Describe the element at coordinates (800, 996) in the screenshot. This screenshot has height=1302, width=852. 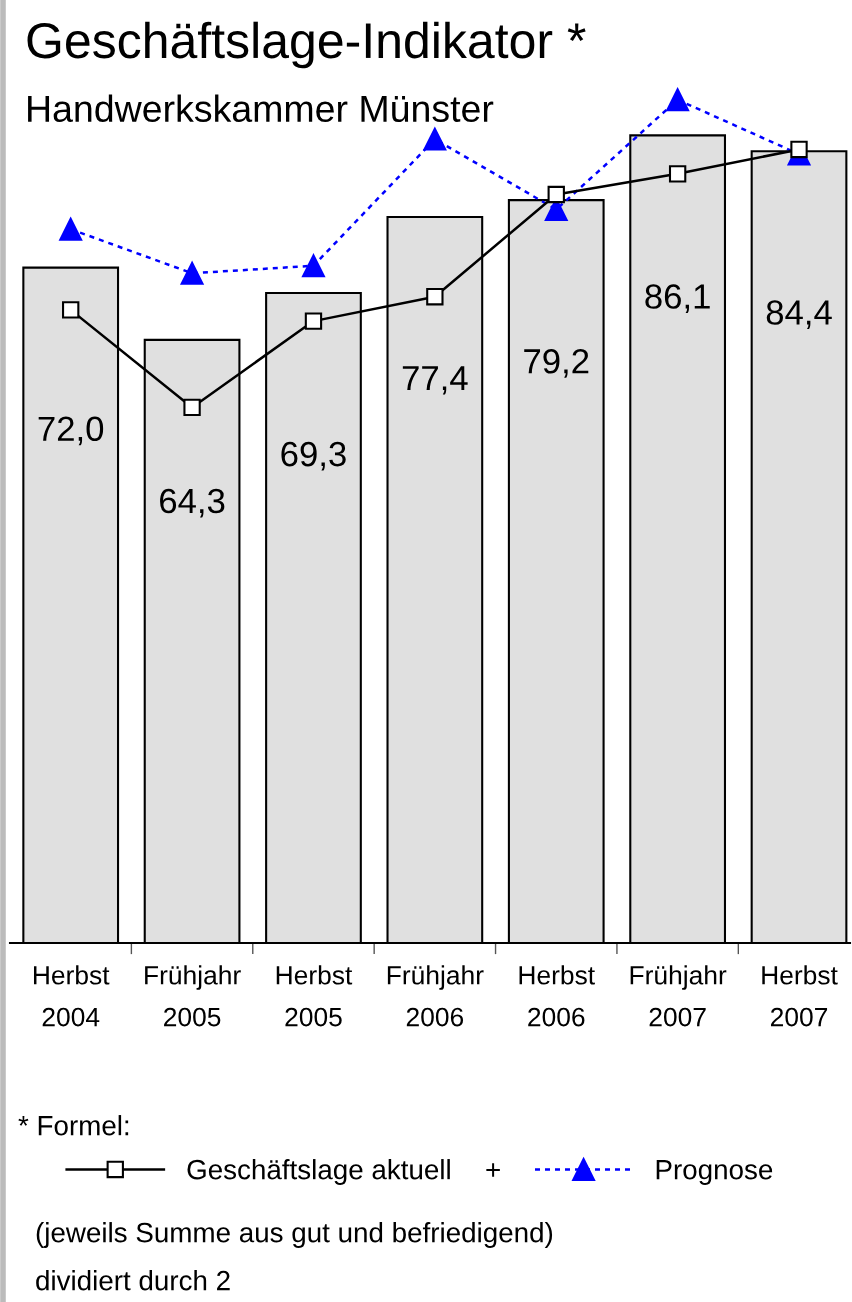
I see `x-tick-label: Herbst 2007` at that location.